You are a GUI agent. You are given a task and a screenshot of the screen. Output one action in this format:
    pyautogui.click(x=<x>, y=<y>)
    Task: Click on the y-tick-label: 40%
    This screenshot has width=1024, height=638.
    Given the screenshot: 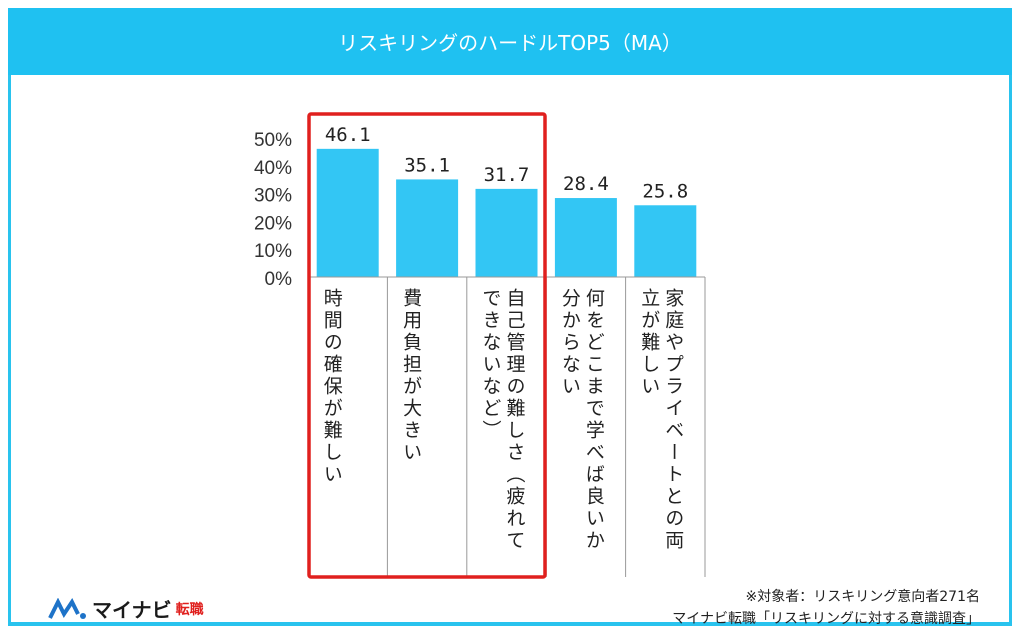 What is the action you would take?
    pyautogui.click(x=273, y=168)
    